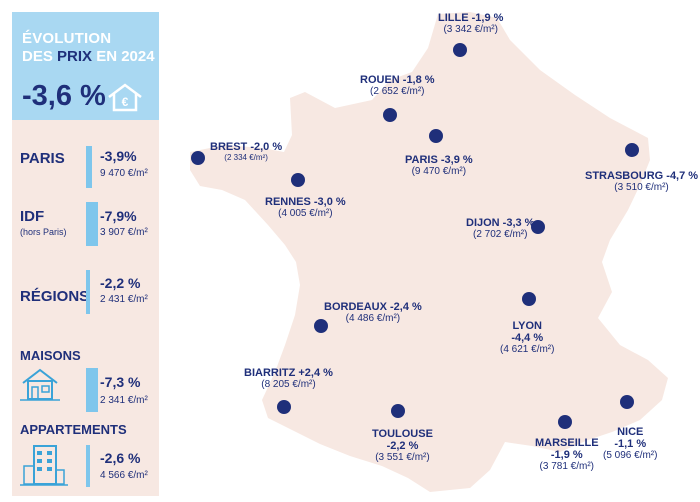 The image size is (700, 502). I want to click on row-price: 2 431 €/m², so click(124, 299).